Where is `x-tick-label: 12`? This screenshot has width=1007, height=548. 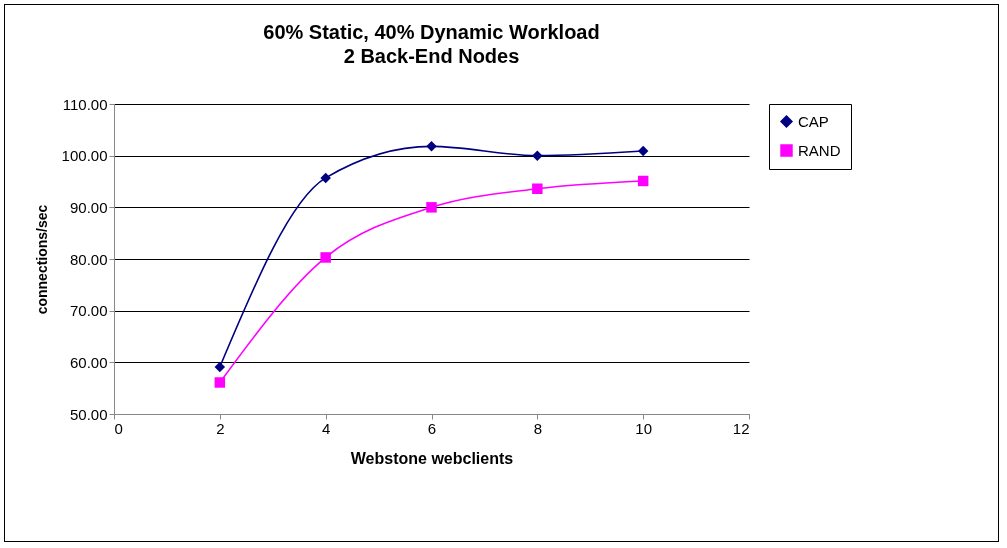 x-tick-label: 12 is located at coordinates (741, 428).